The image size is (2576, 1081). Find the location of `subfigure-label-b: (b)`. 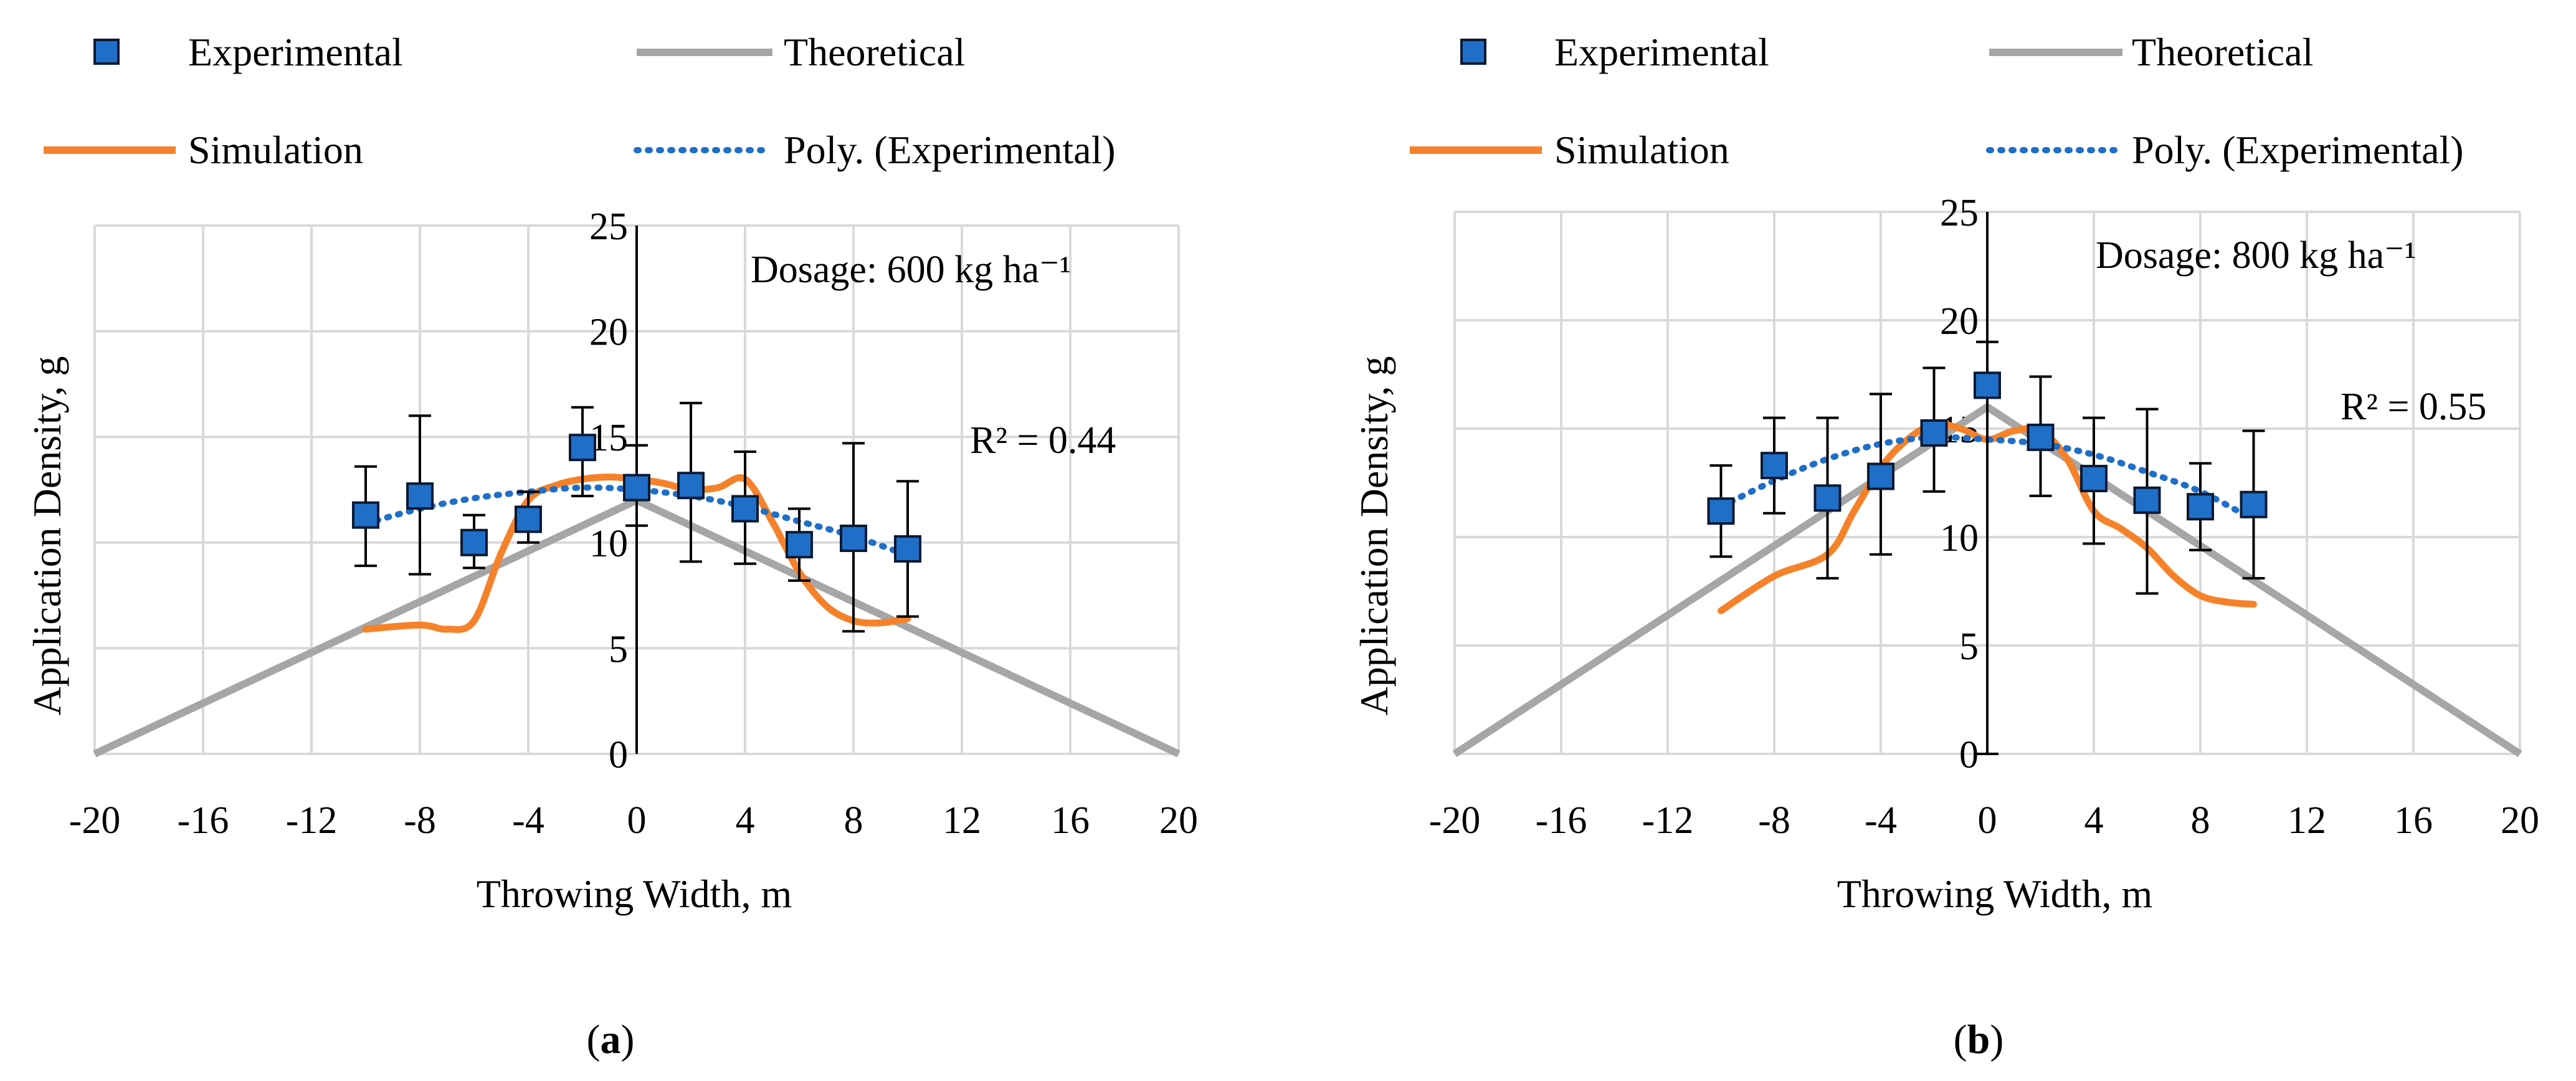

subfigure-label-b: (b) is located at coordinates (1979, 1039).